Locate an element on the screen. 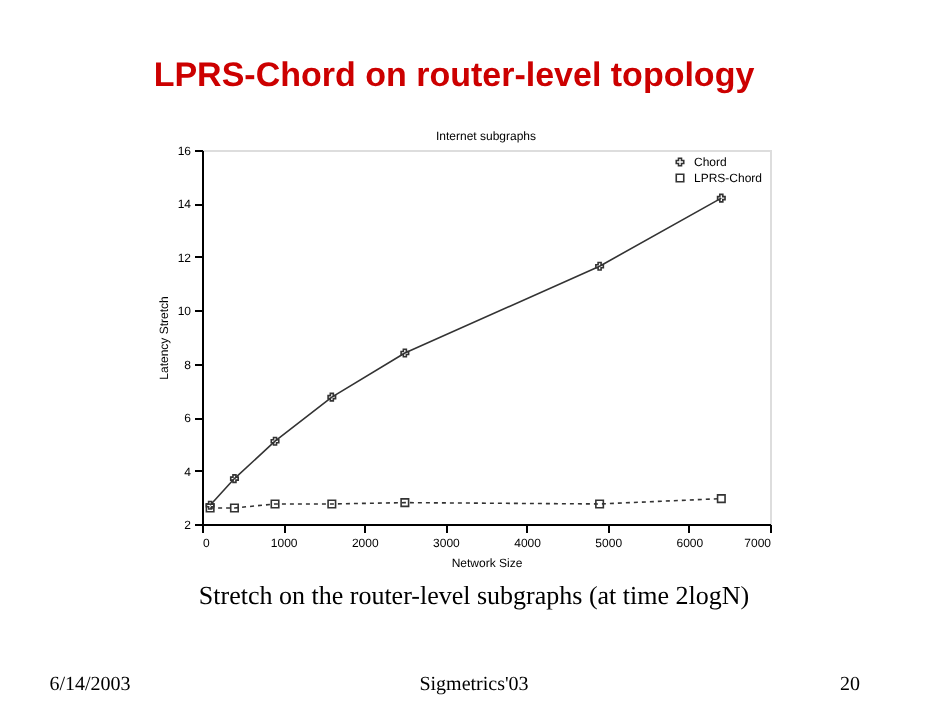  text: 20 is located at coordinates (850, 685).